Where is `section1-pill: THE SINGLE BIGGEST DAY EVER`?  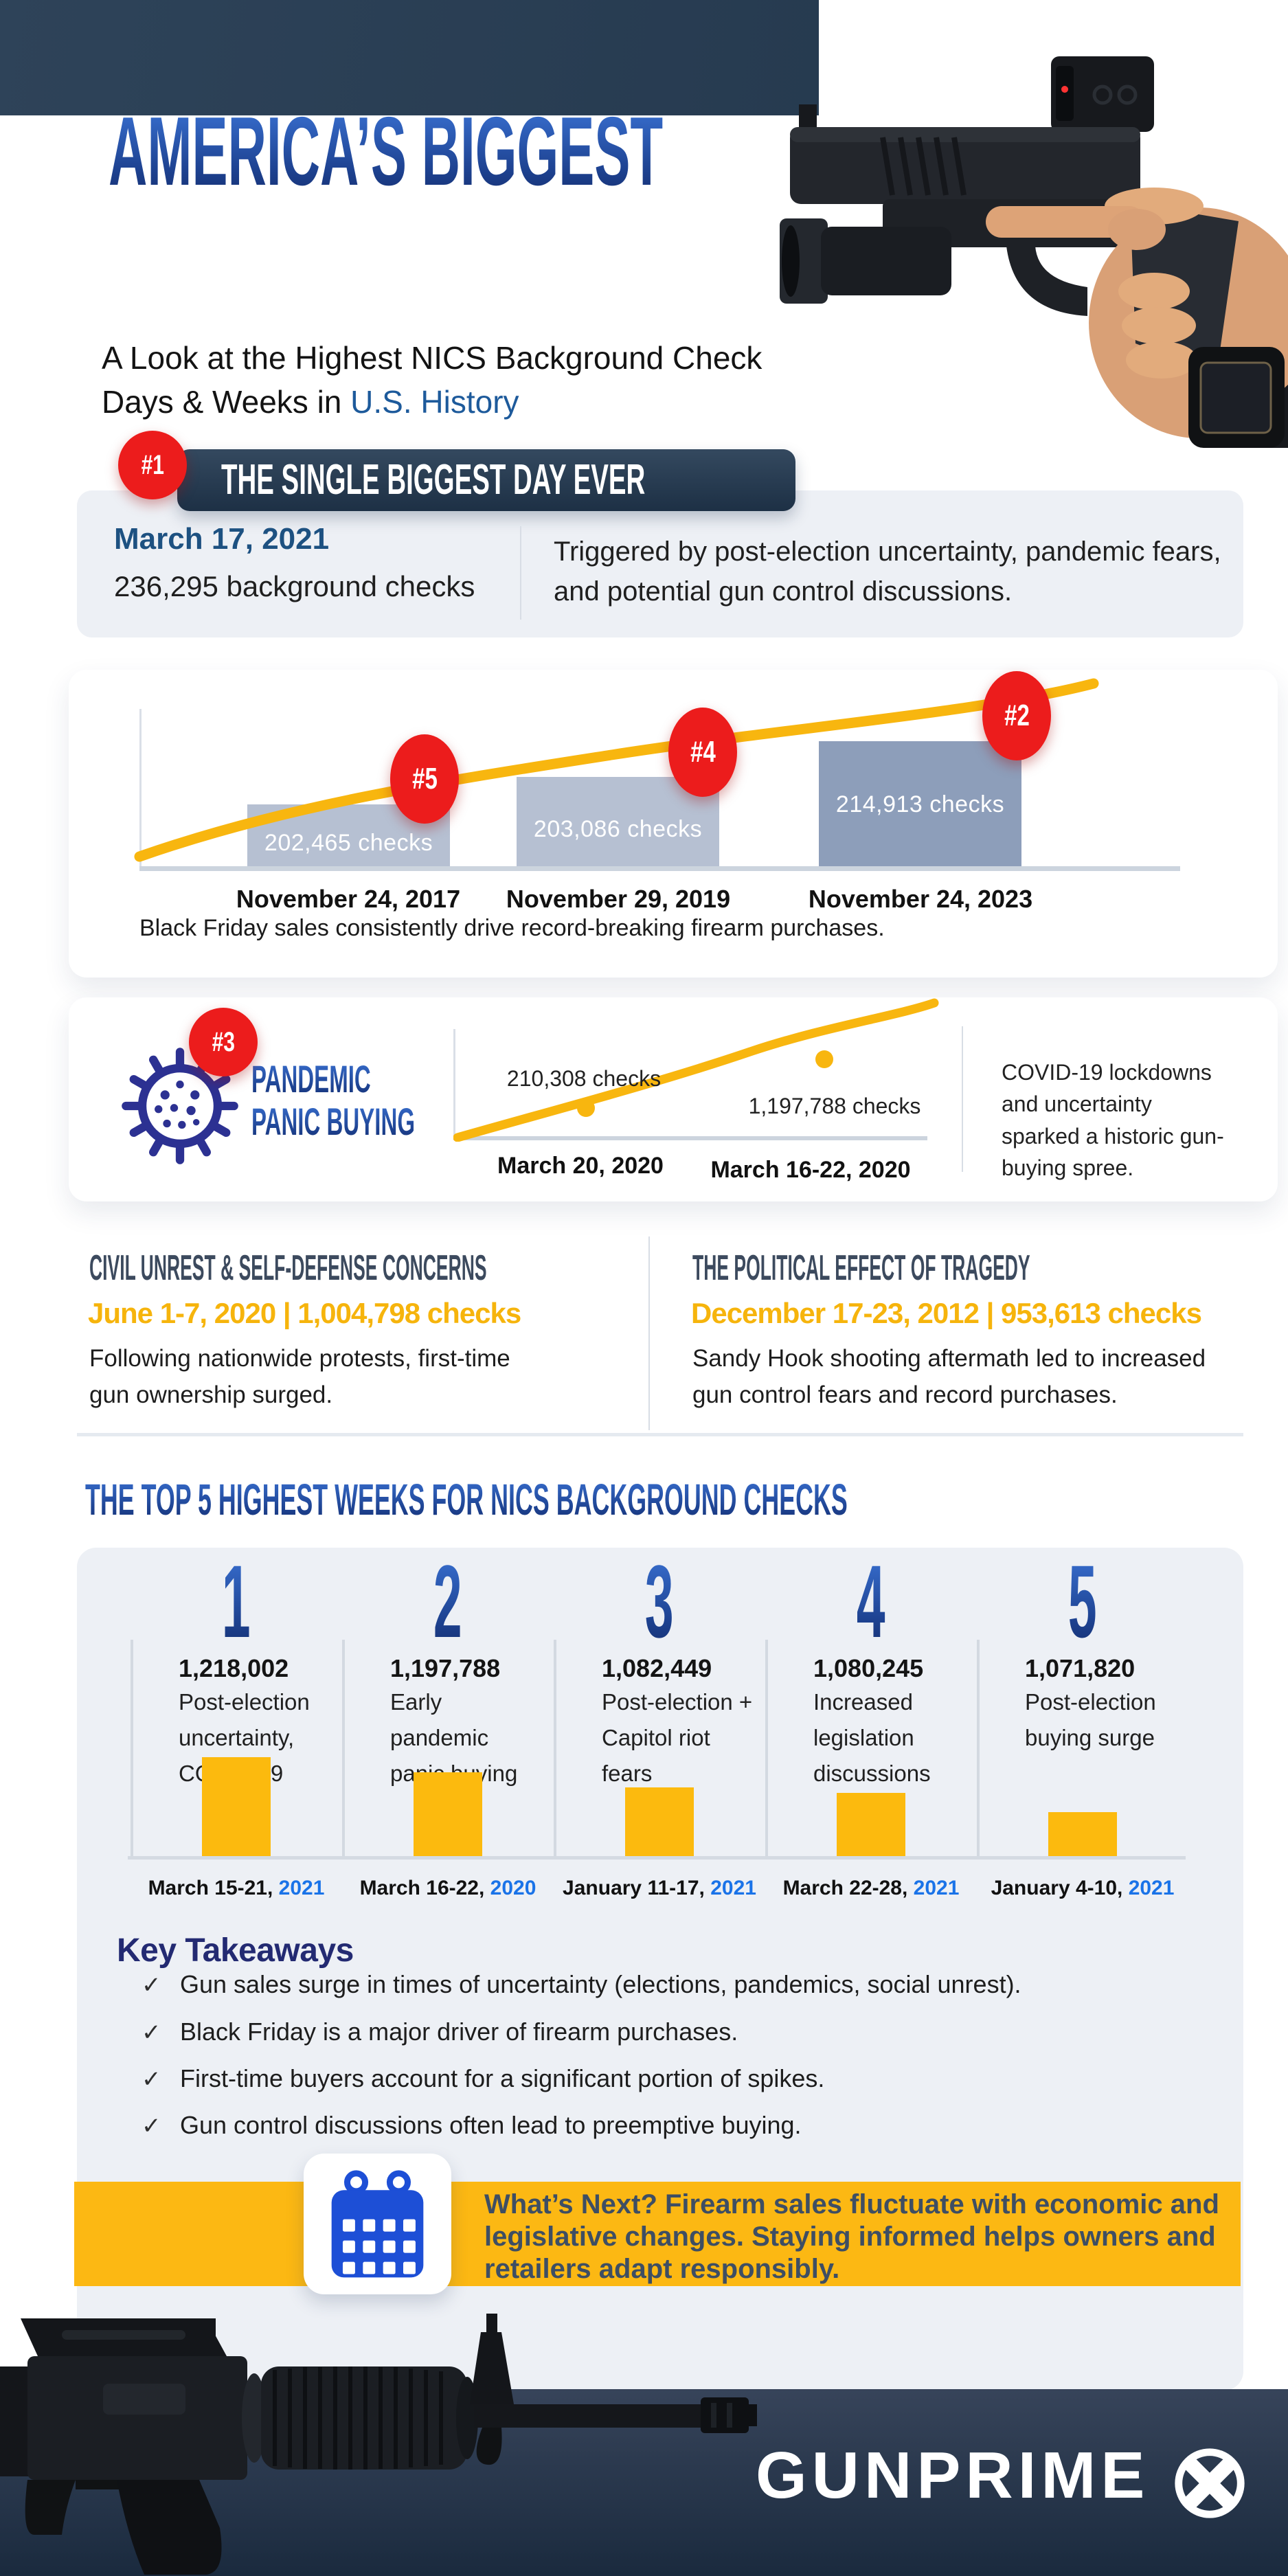 section1-pill: THE SINGLE BIGGEST DAY EVER is located at coordinates (486, 480).